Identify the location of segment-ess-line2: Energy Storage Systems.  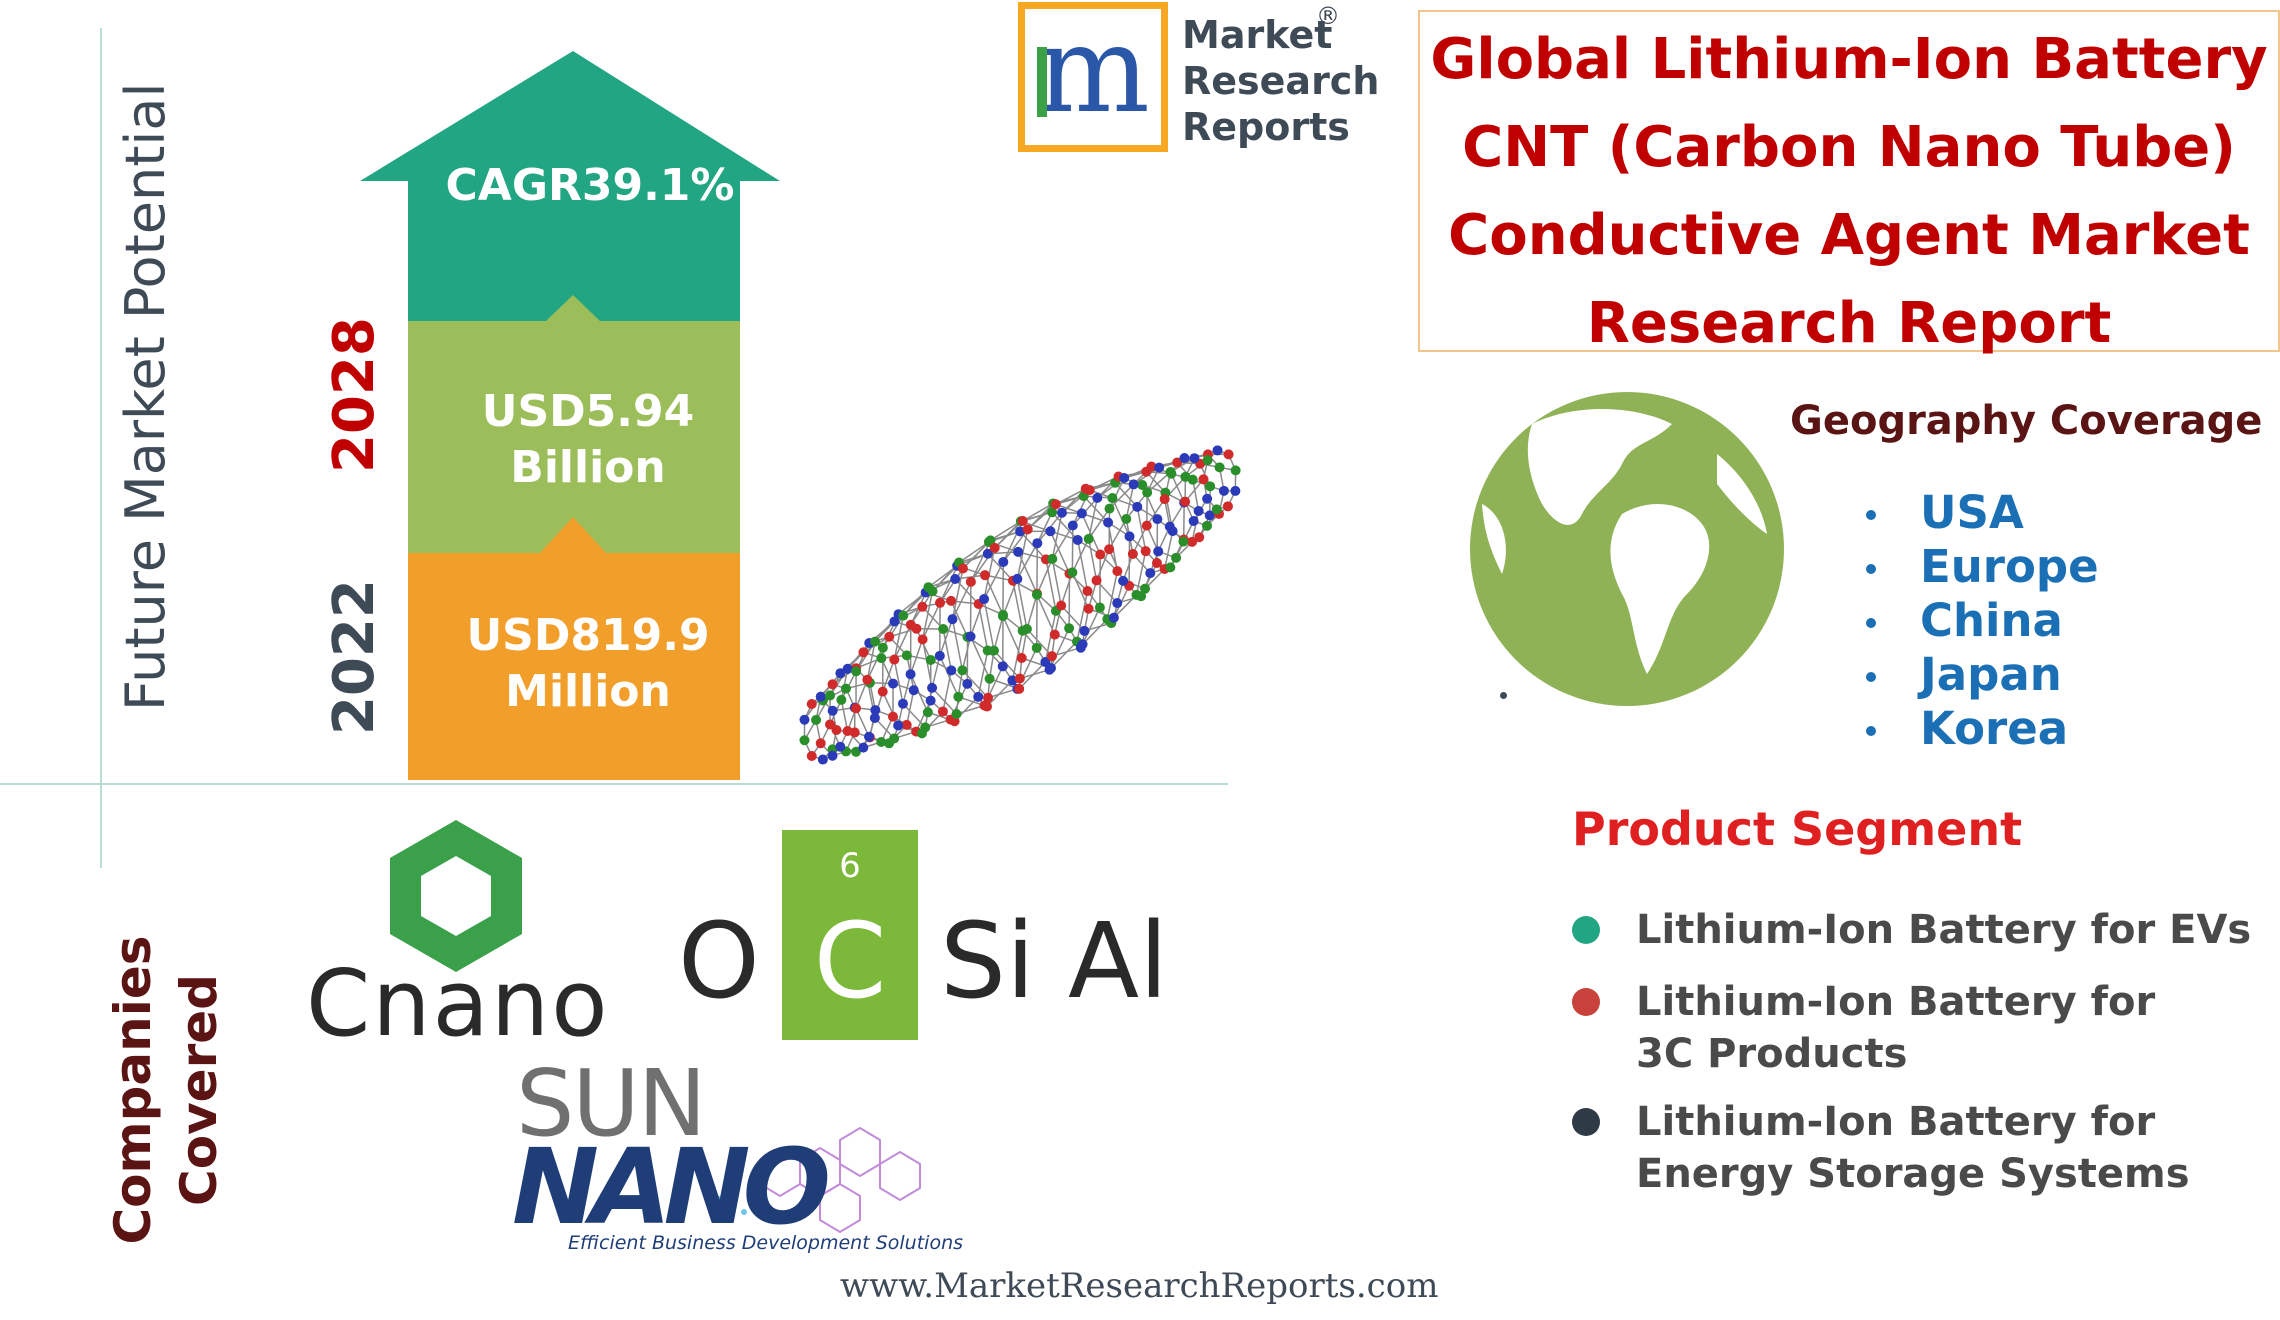
(1913, 1174).